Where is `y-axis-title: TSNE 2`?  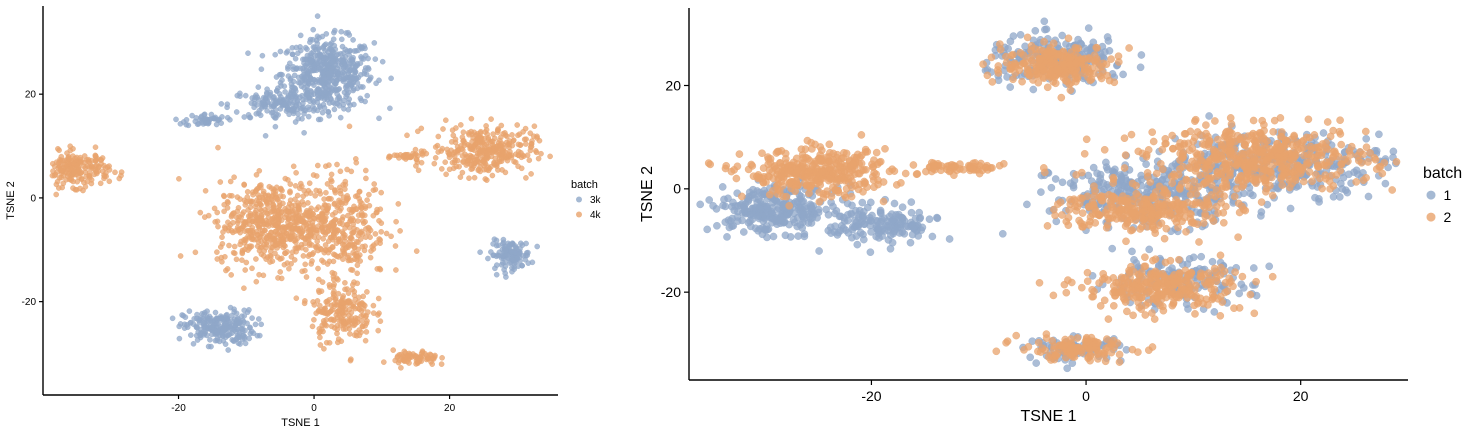 y-axis-title: TSNE 2 is located at coordinates (11, 200).